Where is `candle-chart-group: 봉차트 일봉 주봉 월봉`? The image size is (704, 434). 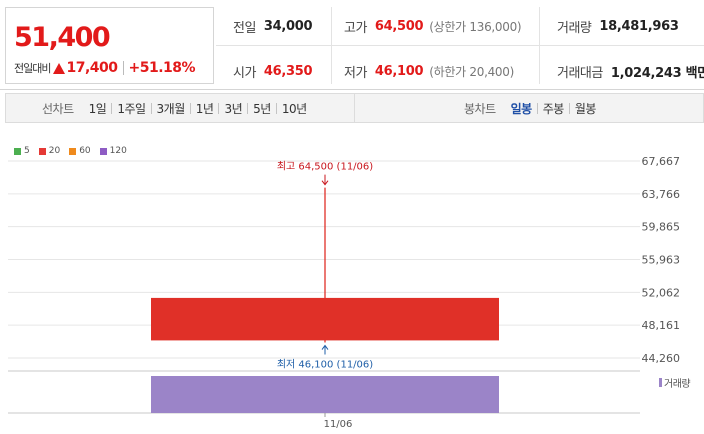
candle-chart-group: 봉차트 일봉 주봉 월봉 is located at coordinates (532, 108).